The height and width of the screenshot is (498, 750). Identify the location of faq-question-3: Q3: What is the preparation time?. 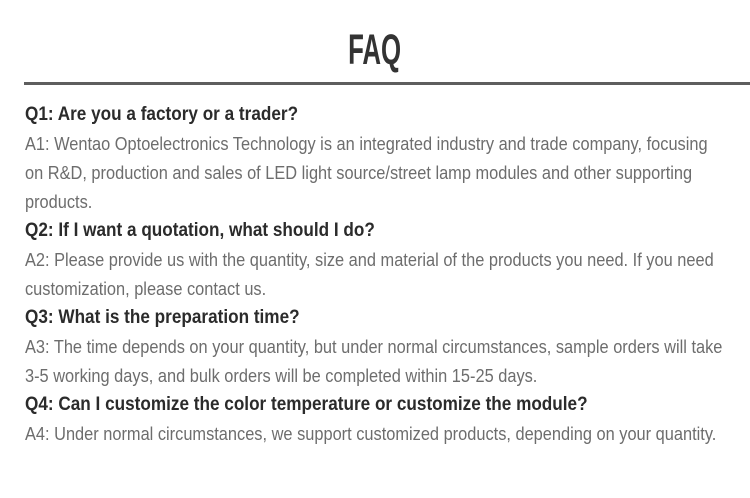
(162, 317).